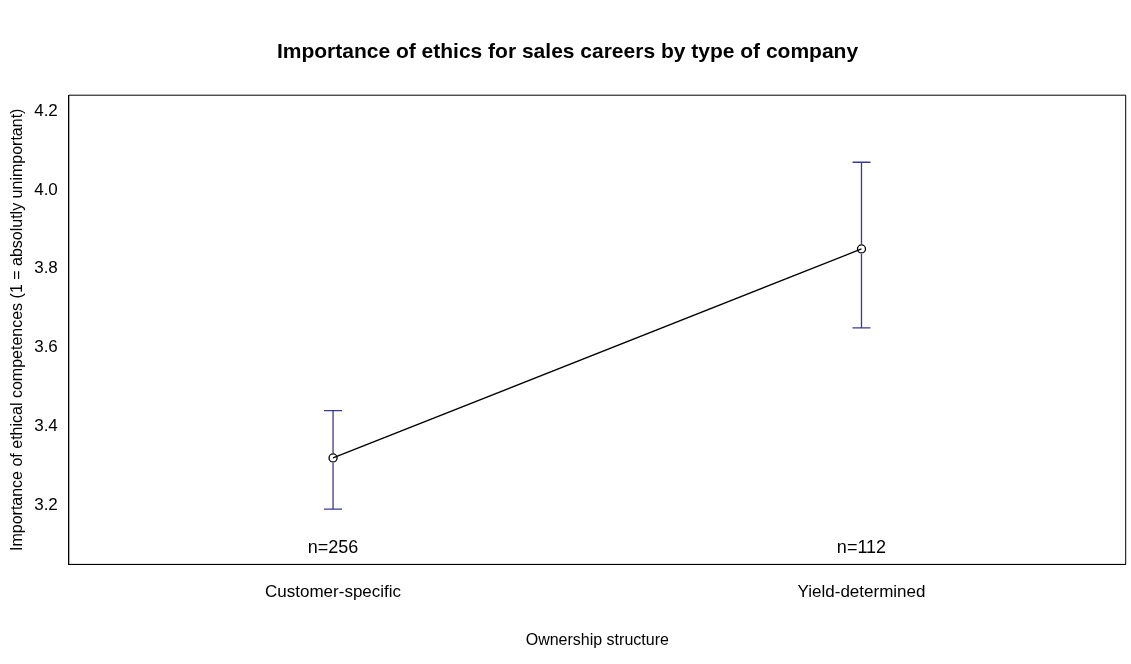 The image size is (1131, 664). Describe the element at coordinates (17, 330) in the screenshot. I see `y-axis-title: Importance of ethical competences (1 = absolutly unimportant)` at that location.